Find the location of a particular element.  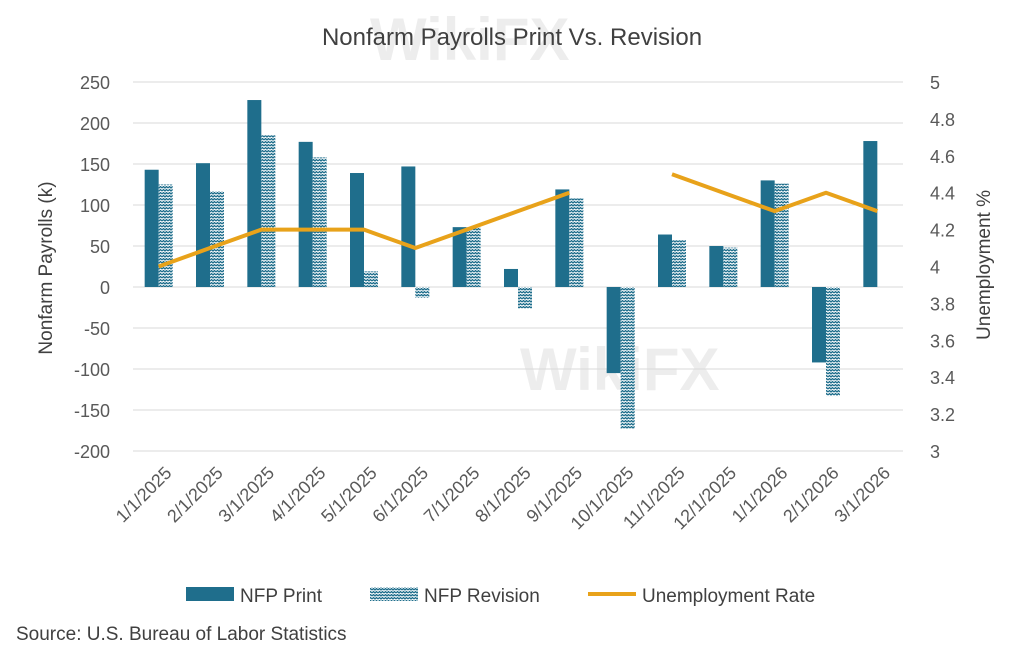

y2-tick-label: 4.4 is located at coordinates (942, 194).